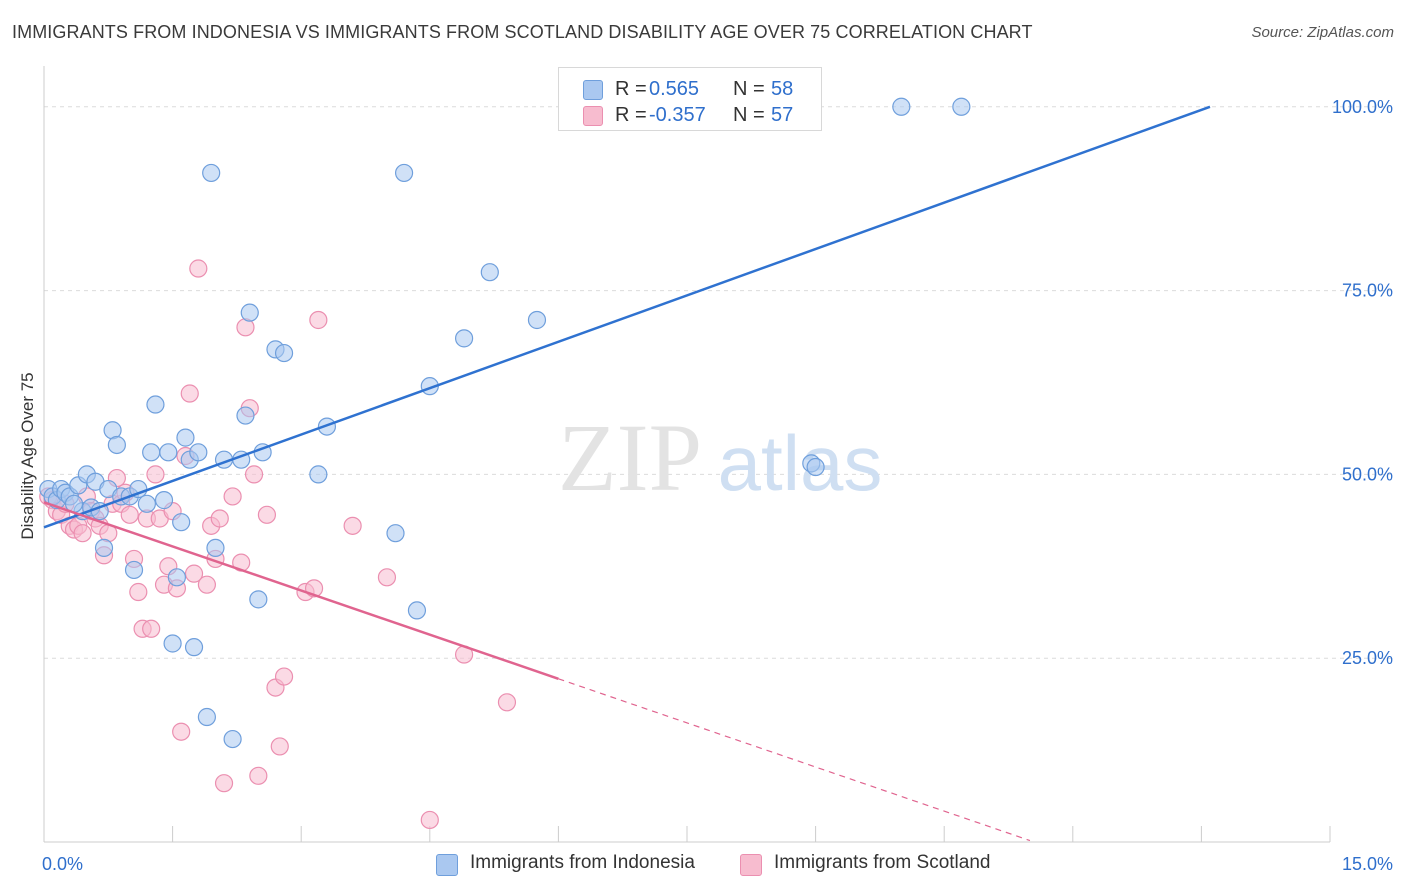 The image size is (1406, 892). Describe the element at coordinates (62, 864) in the screenshot. I see `x-tick-label-min: 0.0%` at that location.